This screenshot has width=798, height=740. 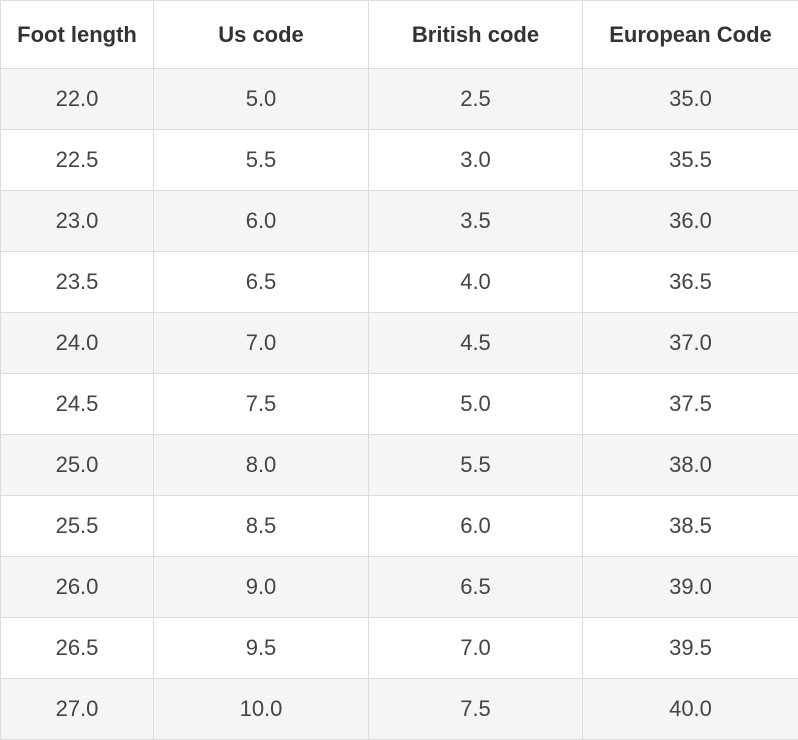 I want to click on table-cell: 24.5, so click(x=77, y=404).